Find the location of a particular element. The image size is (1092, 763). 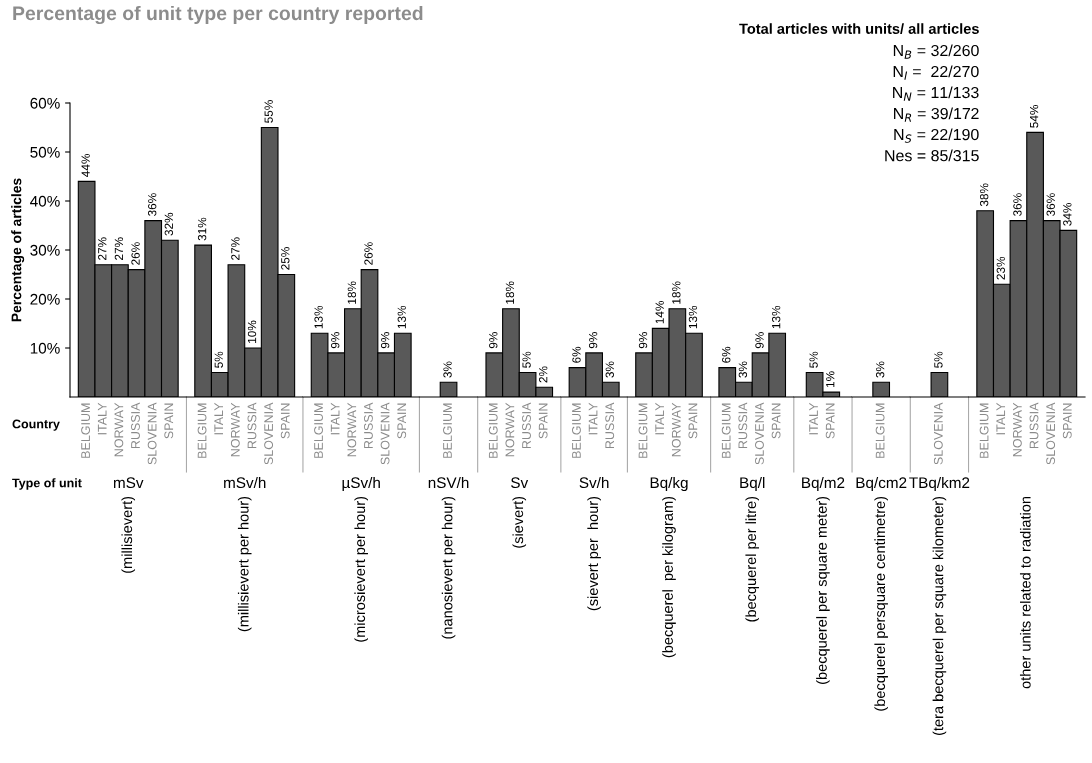

x-axis-title: mSv/h is located at coordinates (245, 482).